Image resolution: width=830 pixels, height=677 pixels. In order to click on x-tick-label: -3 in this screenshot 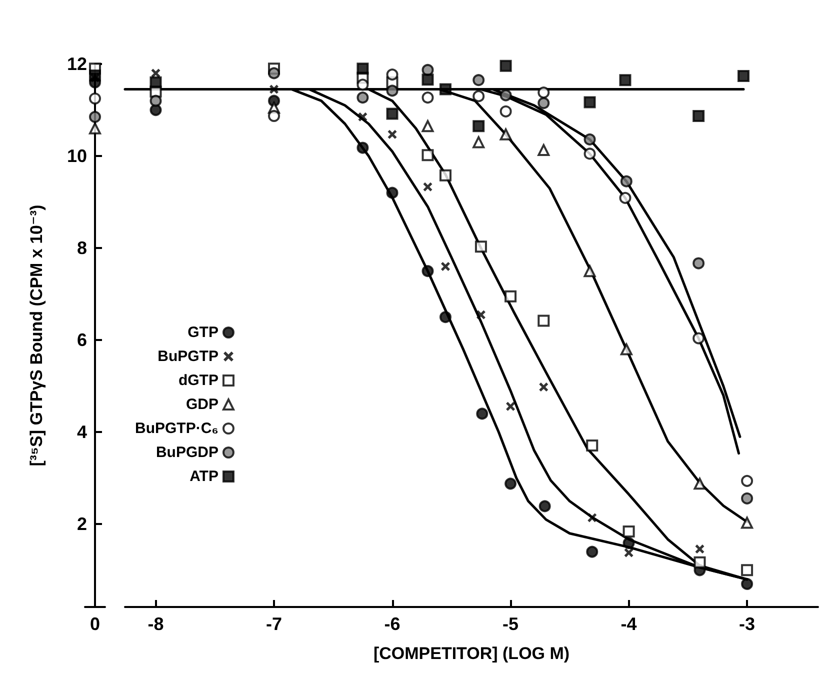, I will do `click(747, 624)`.